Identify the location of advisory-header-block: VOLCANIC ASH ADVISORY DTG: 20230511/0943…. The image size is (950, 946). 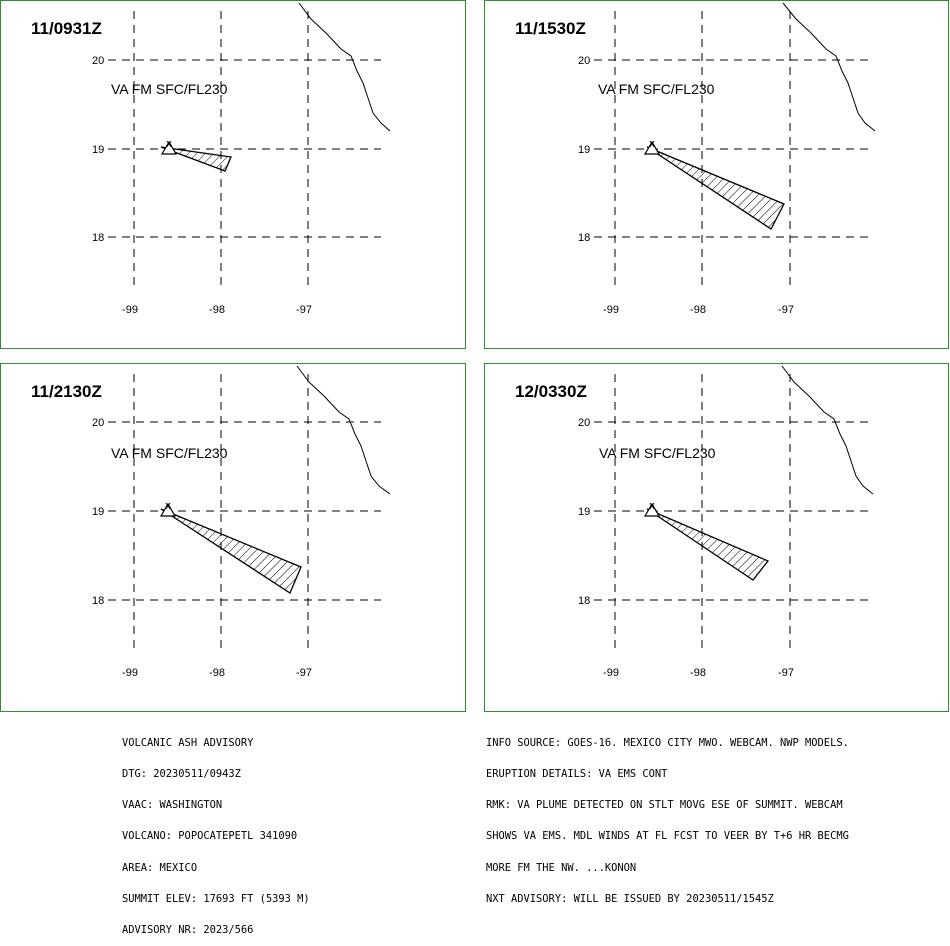
(216, 831).